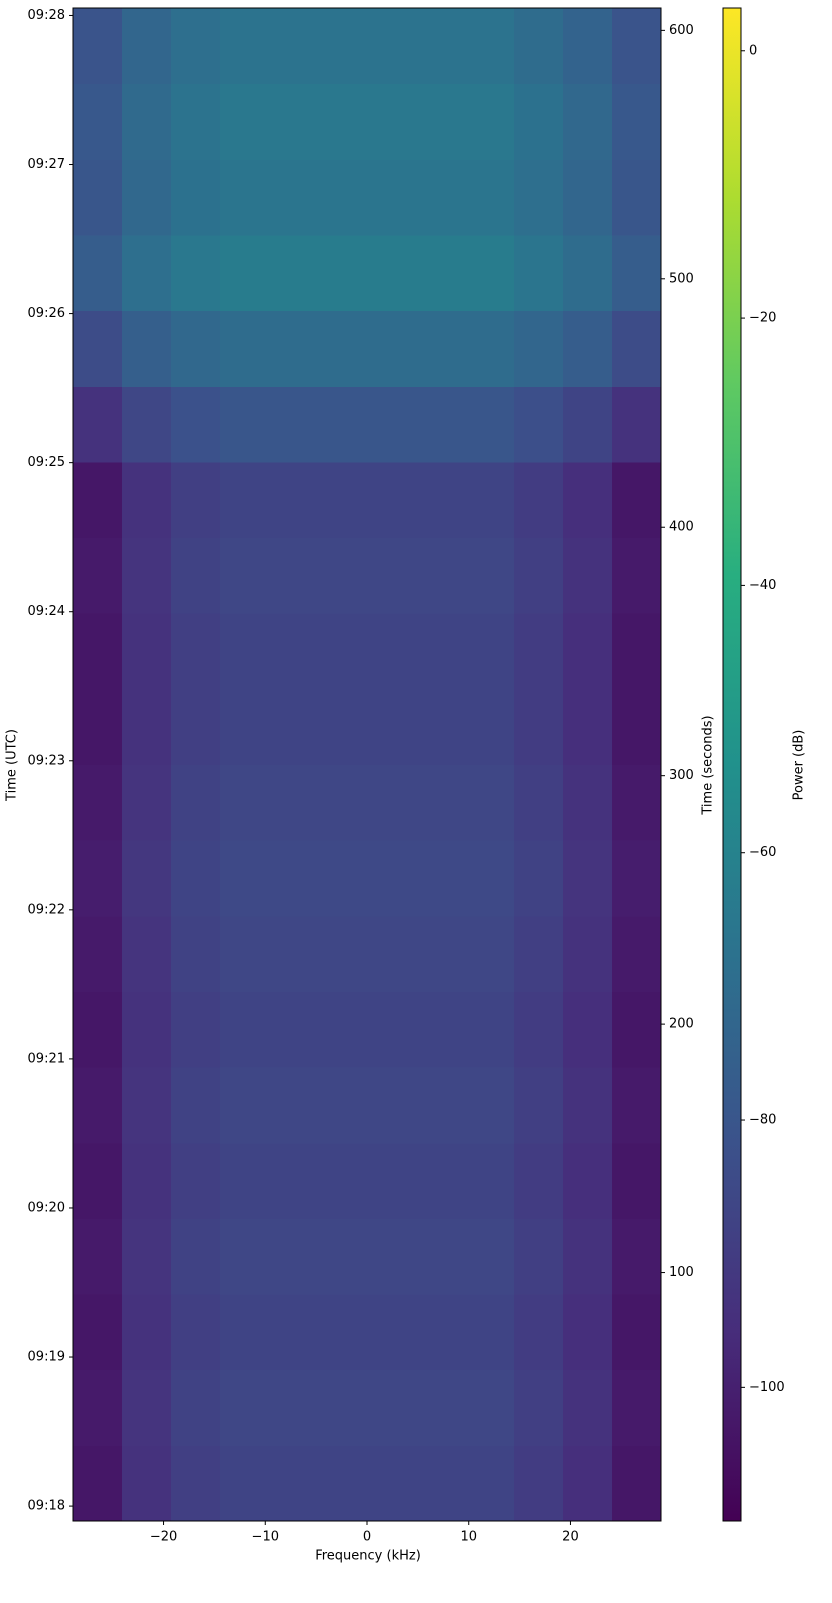 The image size is (832, 1603). What do you see at coordinates (570, 1537) in the screenshot?
I see `x-tick-label: 20` at bounding box center [570, 1537].